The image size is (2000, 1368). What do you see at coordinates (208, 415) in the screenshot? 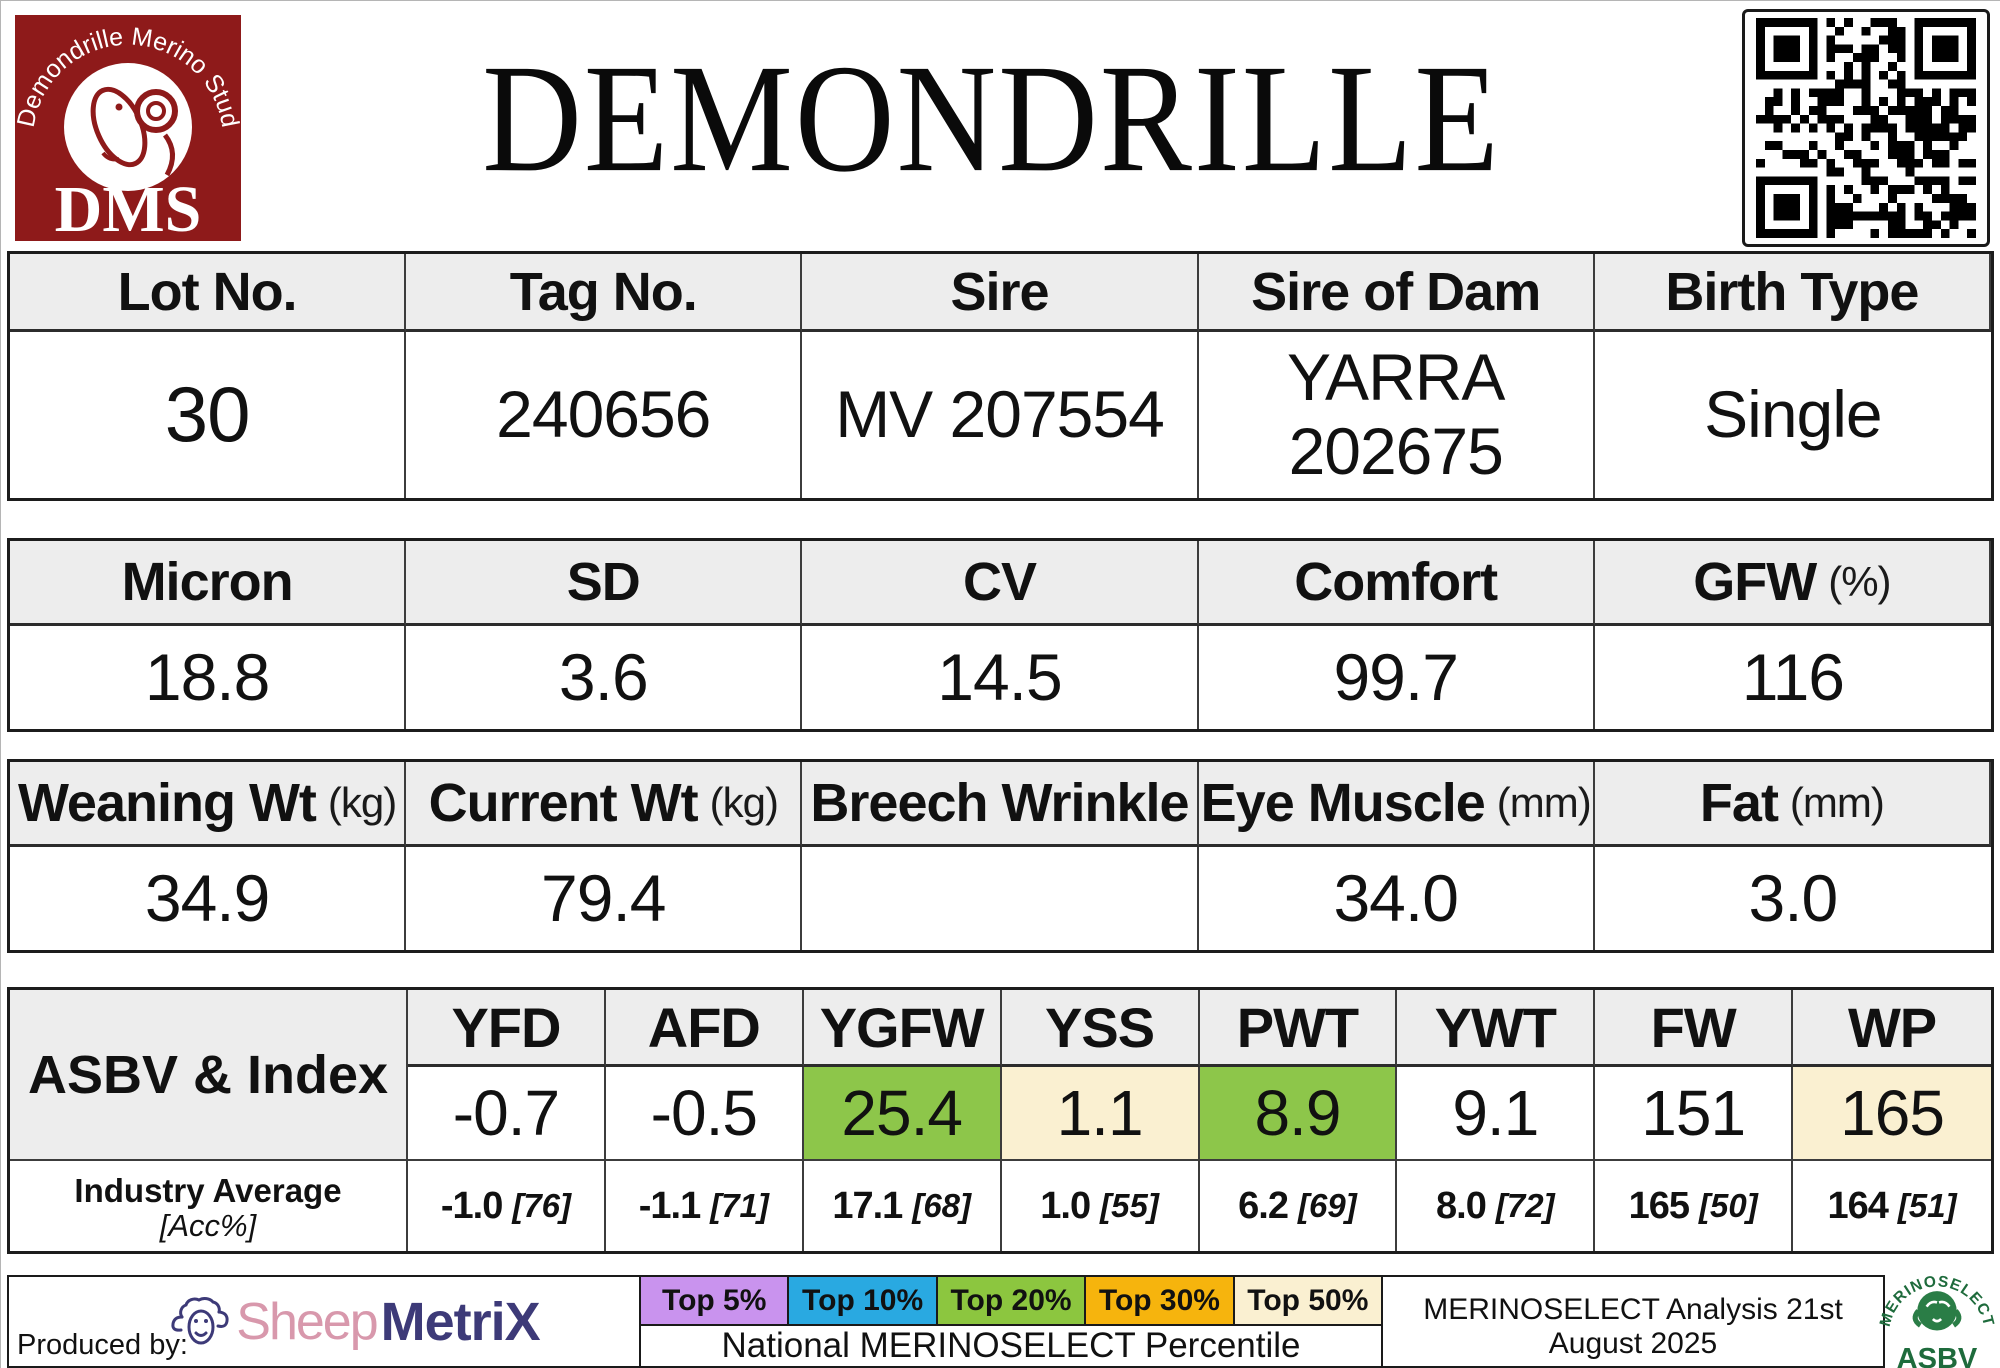
I see `lot-no-value: 30` at bounding box center [208, 415].